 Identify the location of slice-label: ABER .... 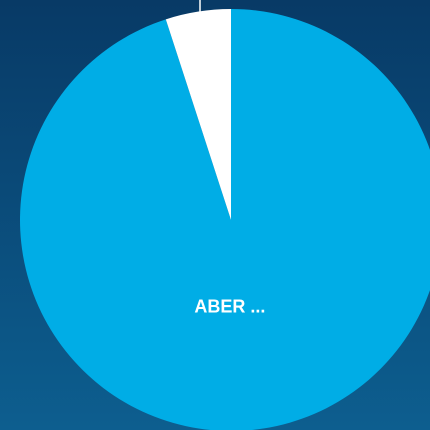
(229, 306).